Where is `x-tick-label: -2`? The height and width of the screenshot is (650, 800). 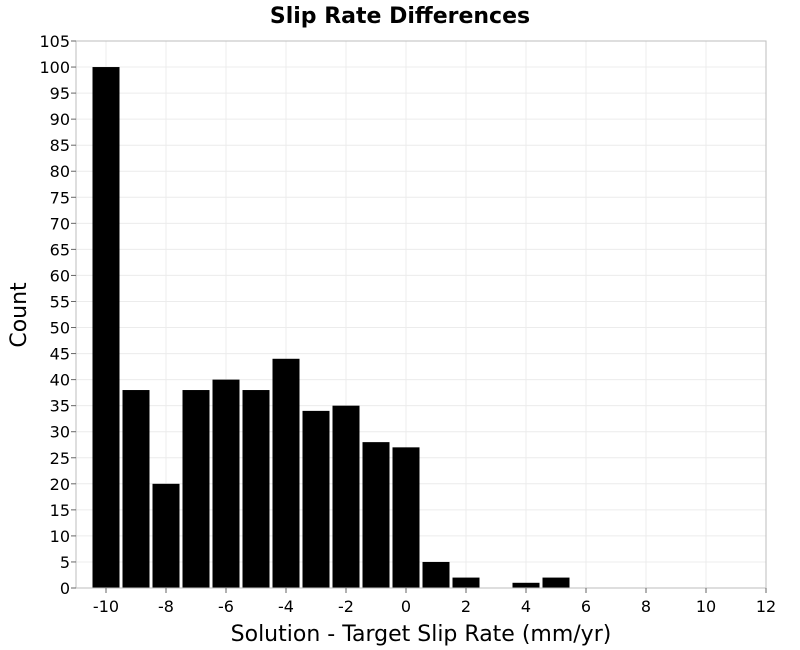 x-tick-label: -2 is located at coordinates (346, 606).